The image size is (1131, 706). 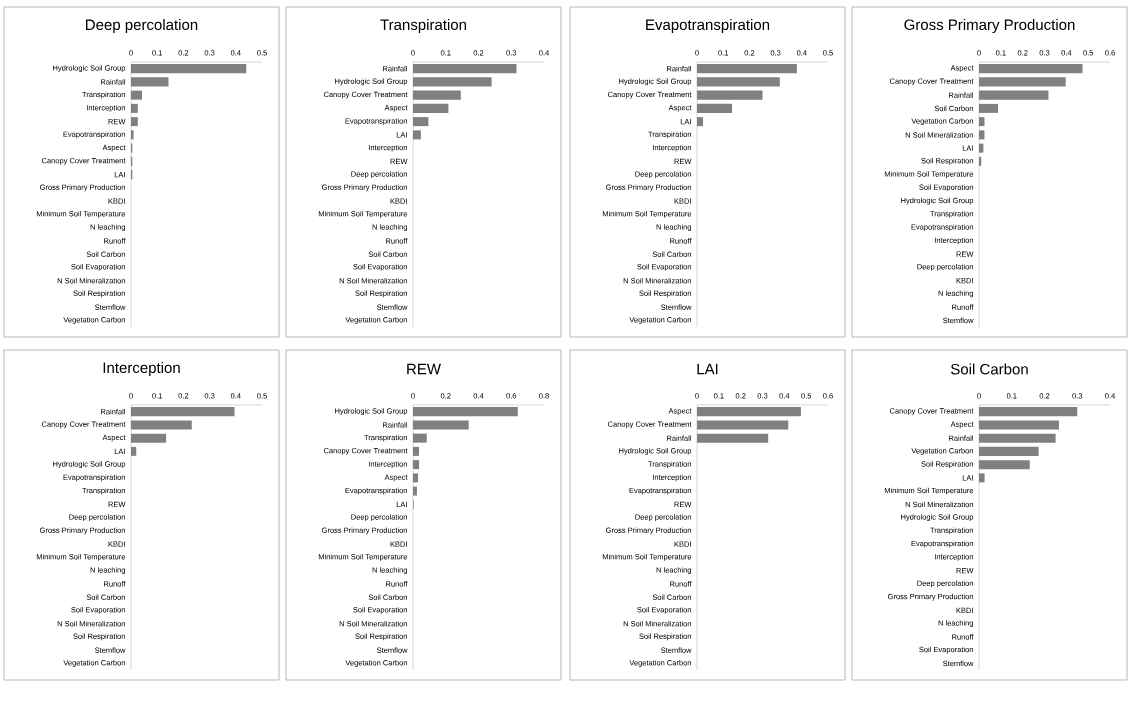 I want to click on chart-title: LAI, so click(x=707, y=369).